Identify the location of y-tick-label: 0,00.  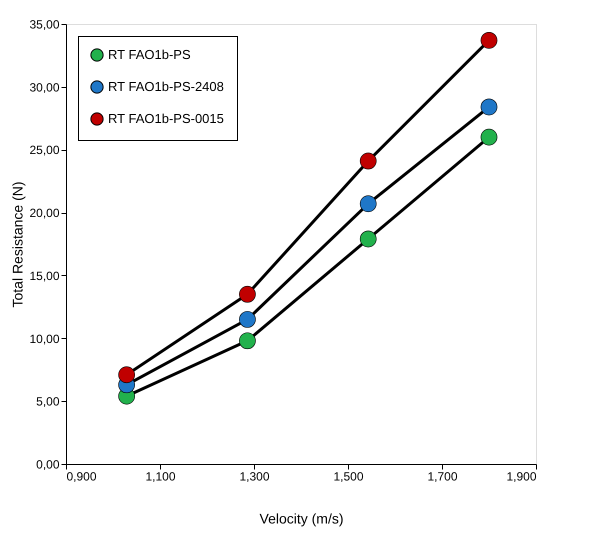
(48, 465).